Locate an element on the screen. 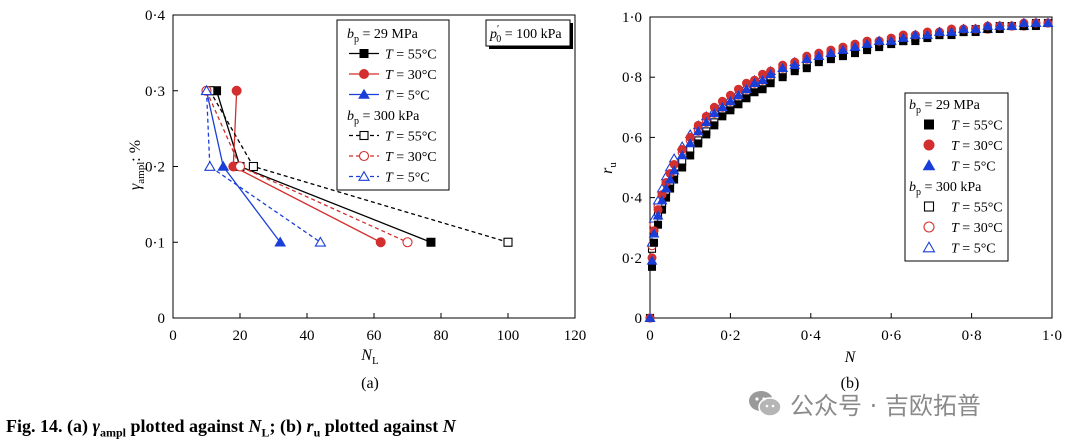 Image resolution: width=1080 pixels, height=447 pixels. y-axis-label-a: γampl: % is located at coordinates (137, 165).